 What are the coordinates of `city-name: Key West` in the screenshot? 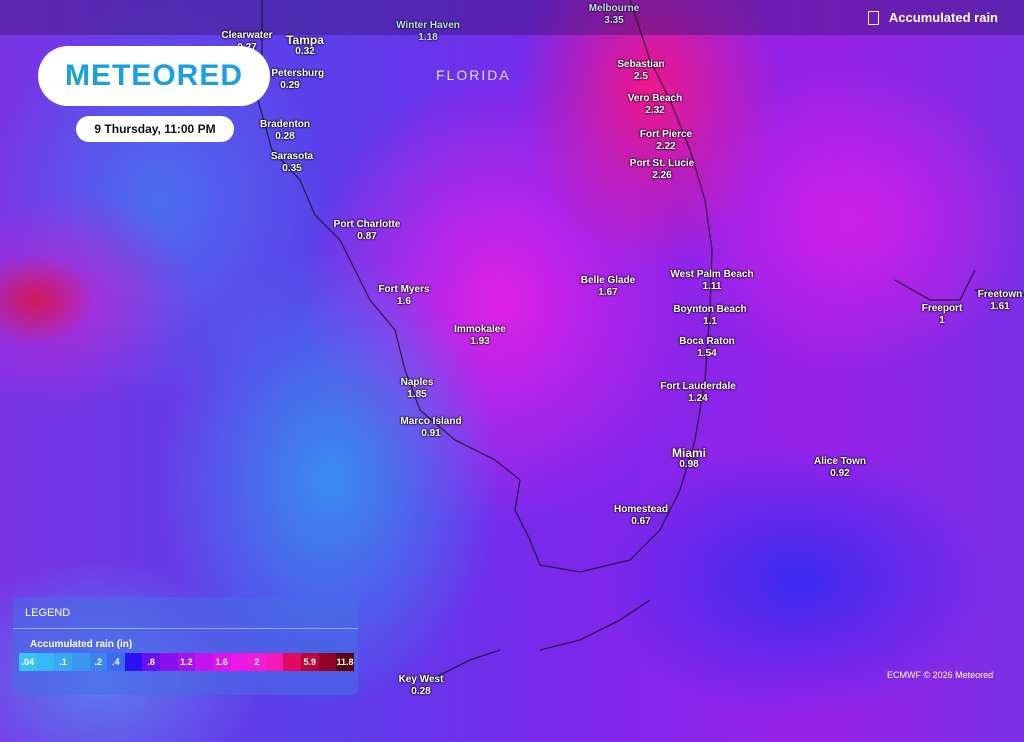 It's located at (421, 679).